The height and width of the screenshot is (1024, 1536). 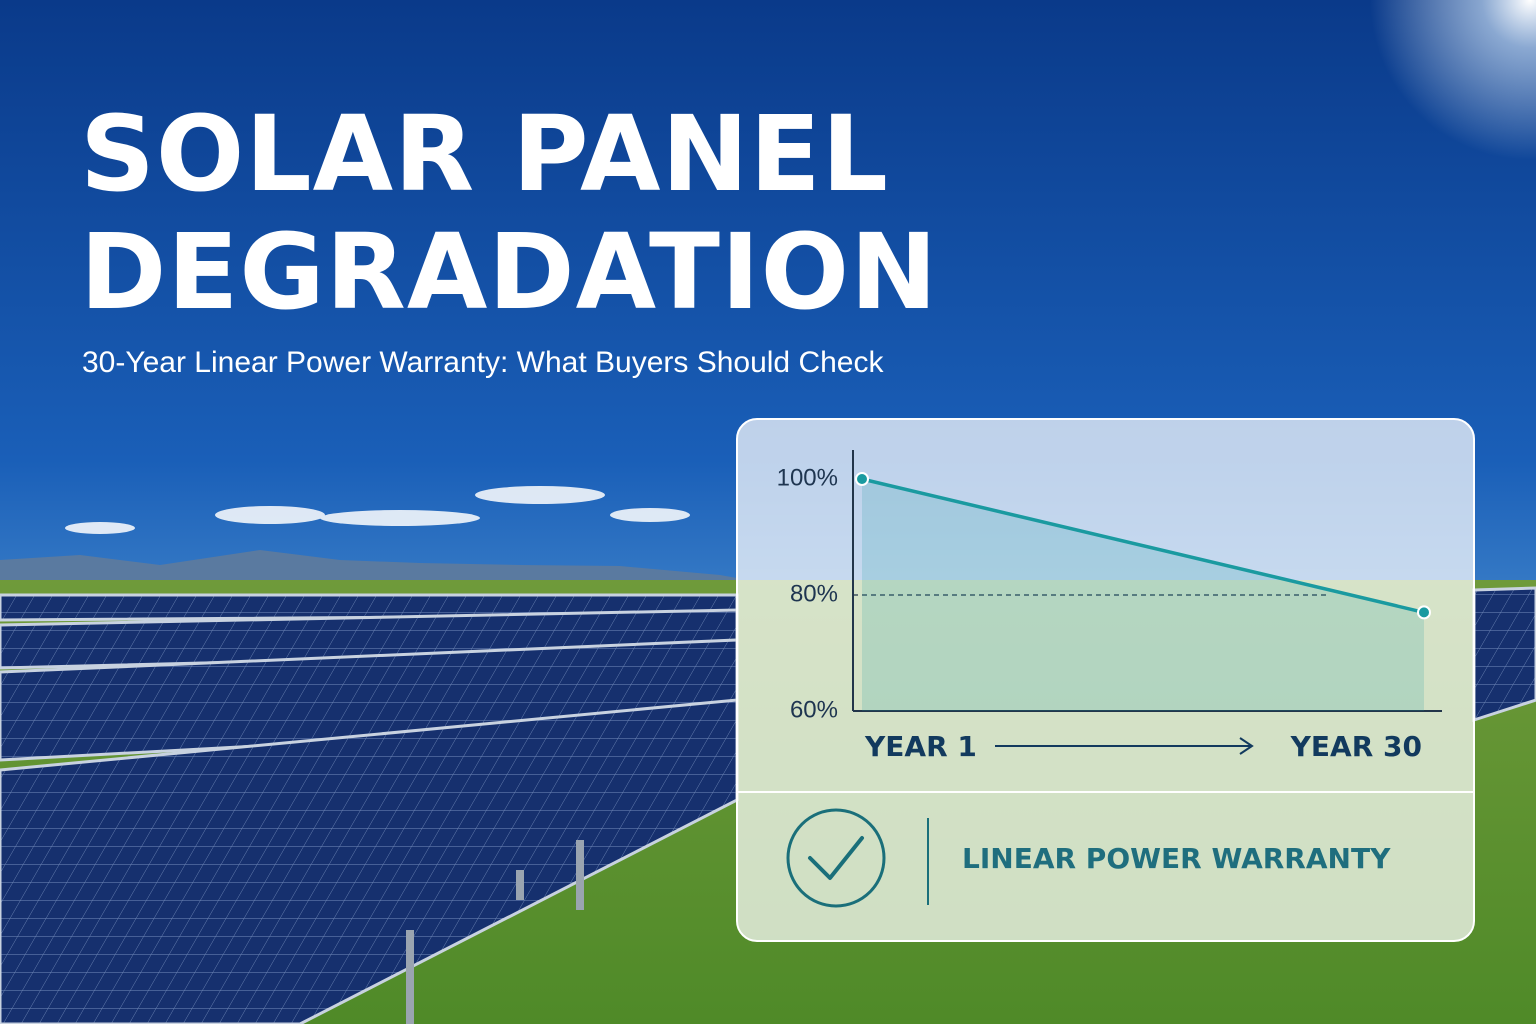 What do you see at coordinates (1143, 546) in the screenshot?
I see `line` at bounding box center [1143, 546].